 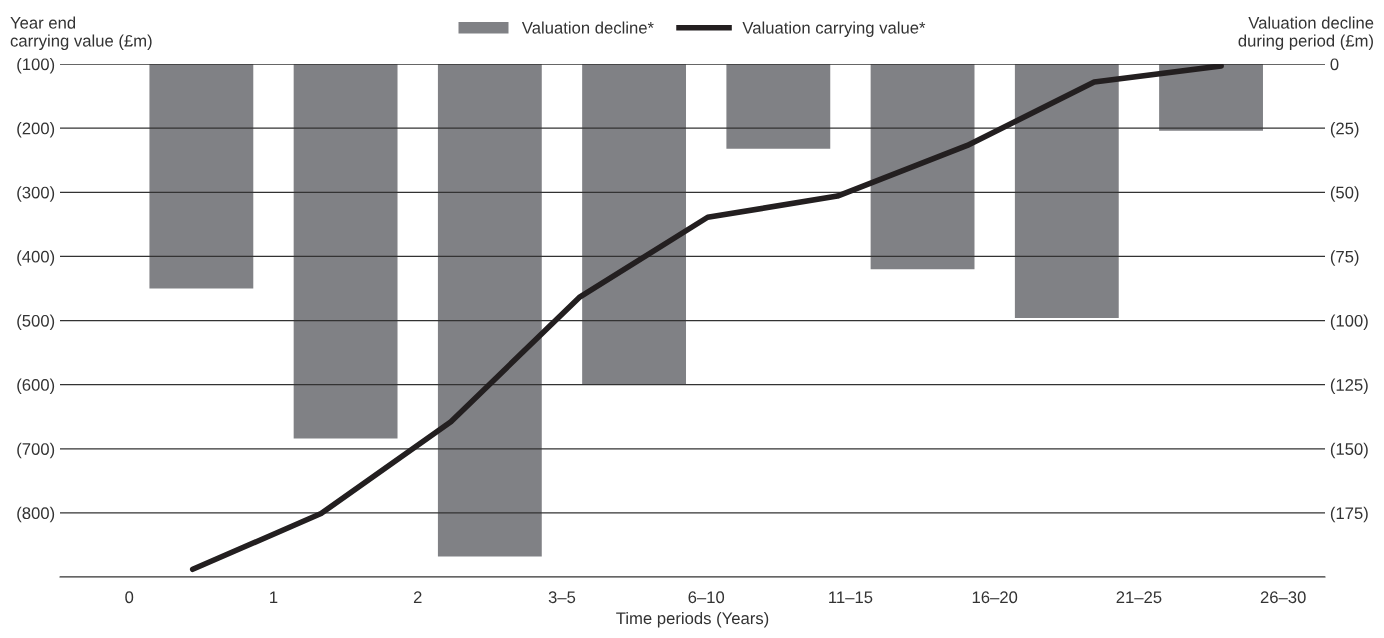 I want to click on y2-tick-label: (150), so click(x=1349, y=450).